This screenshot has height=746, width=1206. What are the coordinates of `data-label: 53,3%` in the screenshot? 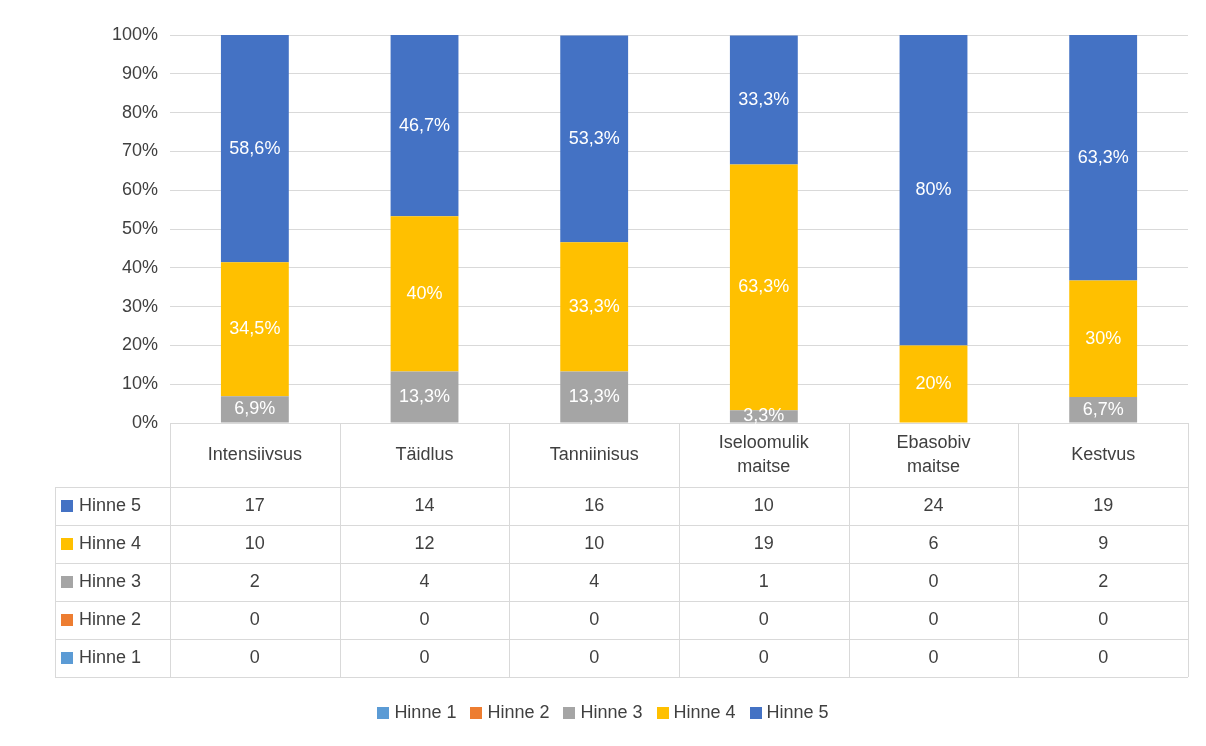 It's located at (594, 137).